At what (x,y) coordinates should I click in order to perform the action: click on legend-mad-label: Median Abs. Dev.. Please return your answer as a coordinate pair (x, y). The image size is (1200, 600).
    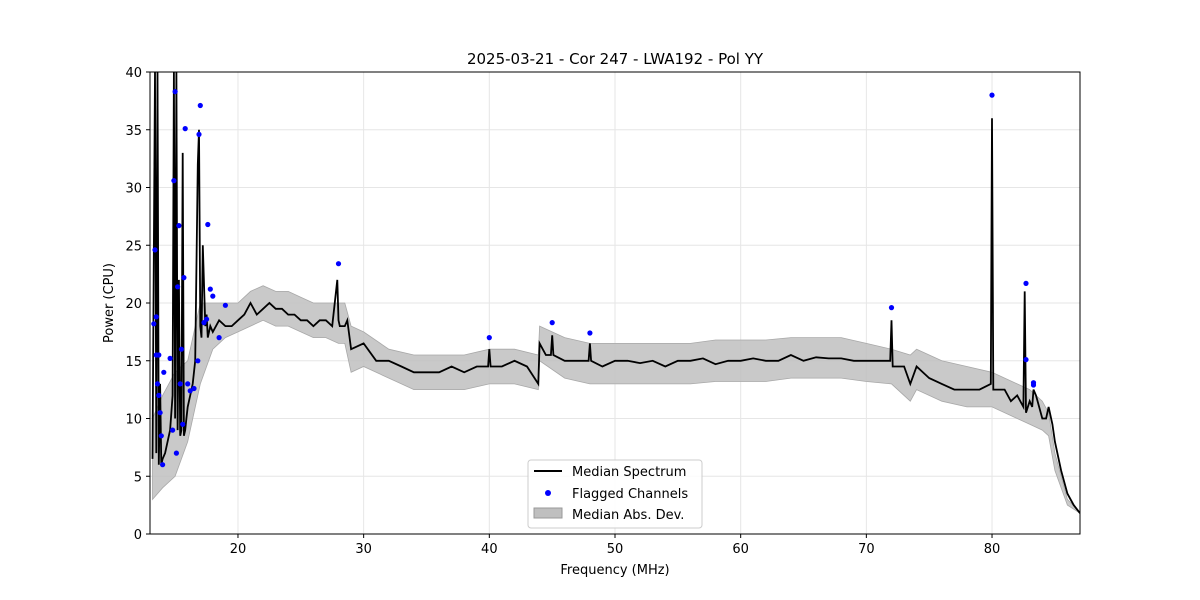
    Looking at the image, I should click on (628, 515).